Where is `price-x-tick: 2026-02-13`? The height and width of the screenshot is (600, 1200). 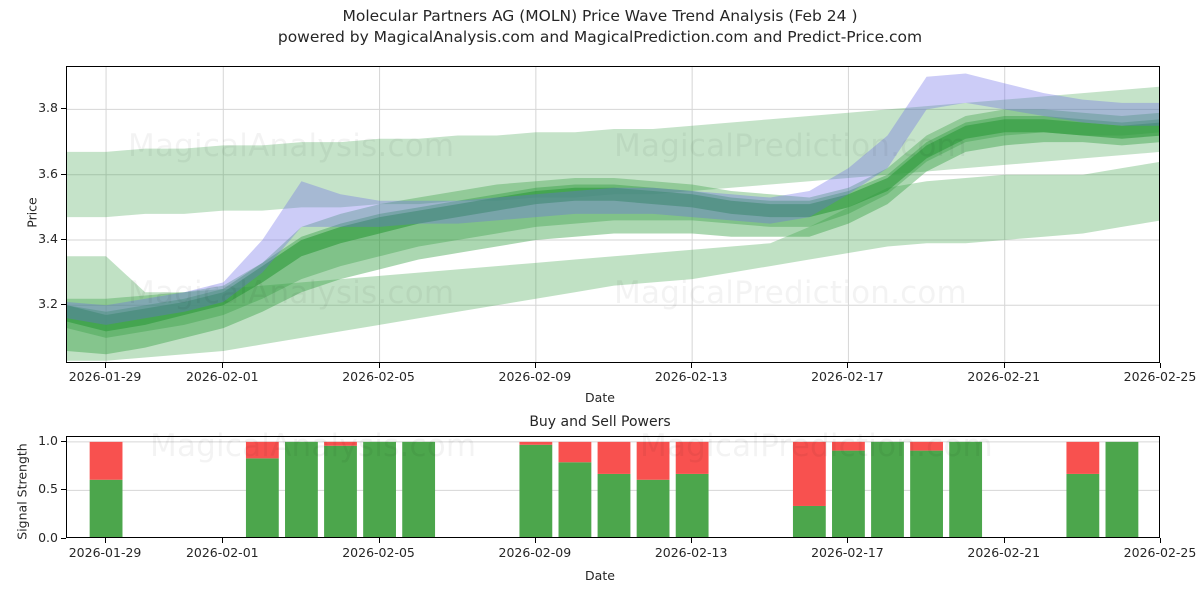
price-x-tick: 2026-02-13 is located at coordinates (691, 376).